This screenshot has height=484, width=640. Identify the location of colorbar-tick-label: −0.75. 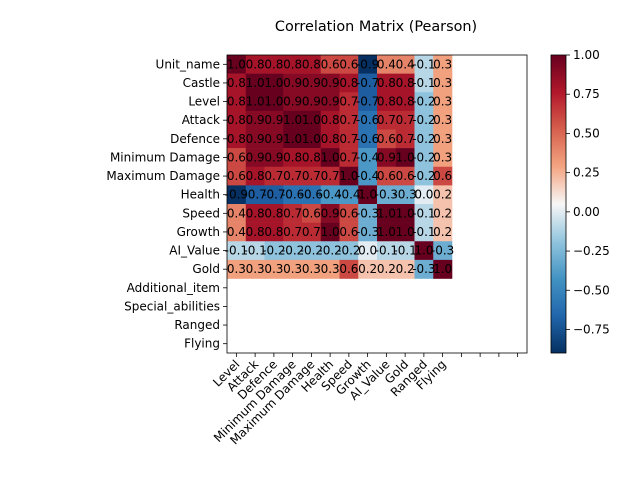
(591, 329).